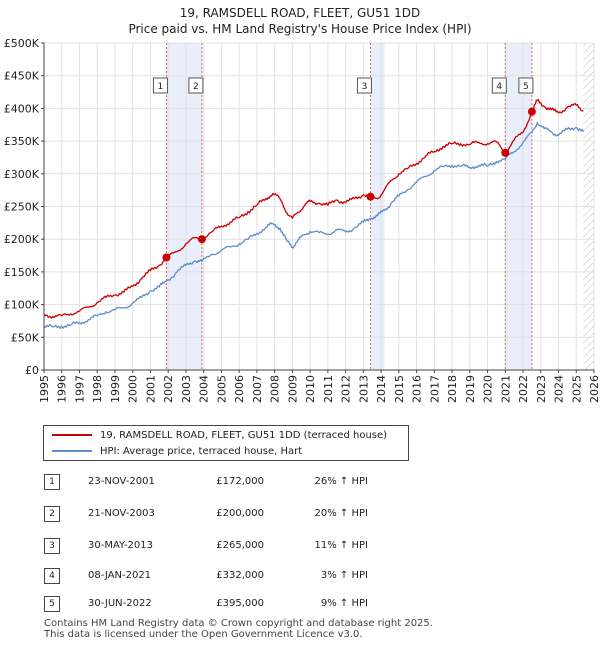 The height and width of the screenshot is (650, 600). What do you see at coordinates (22, 141) in the screenshot?
I see `y-tick-label: £350K` at bounding box center [22, 141].